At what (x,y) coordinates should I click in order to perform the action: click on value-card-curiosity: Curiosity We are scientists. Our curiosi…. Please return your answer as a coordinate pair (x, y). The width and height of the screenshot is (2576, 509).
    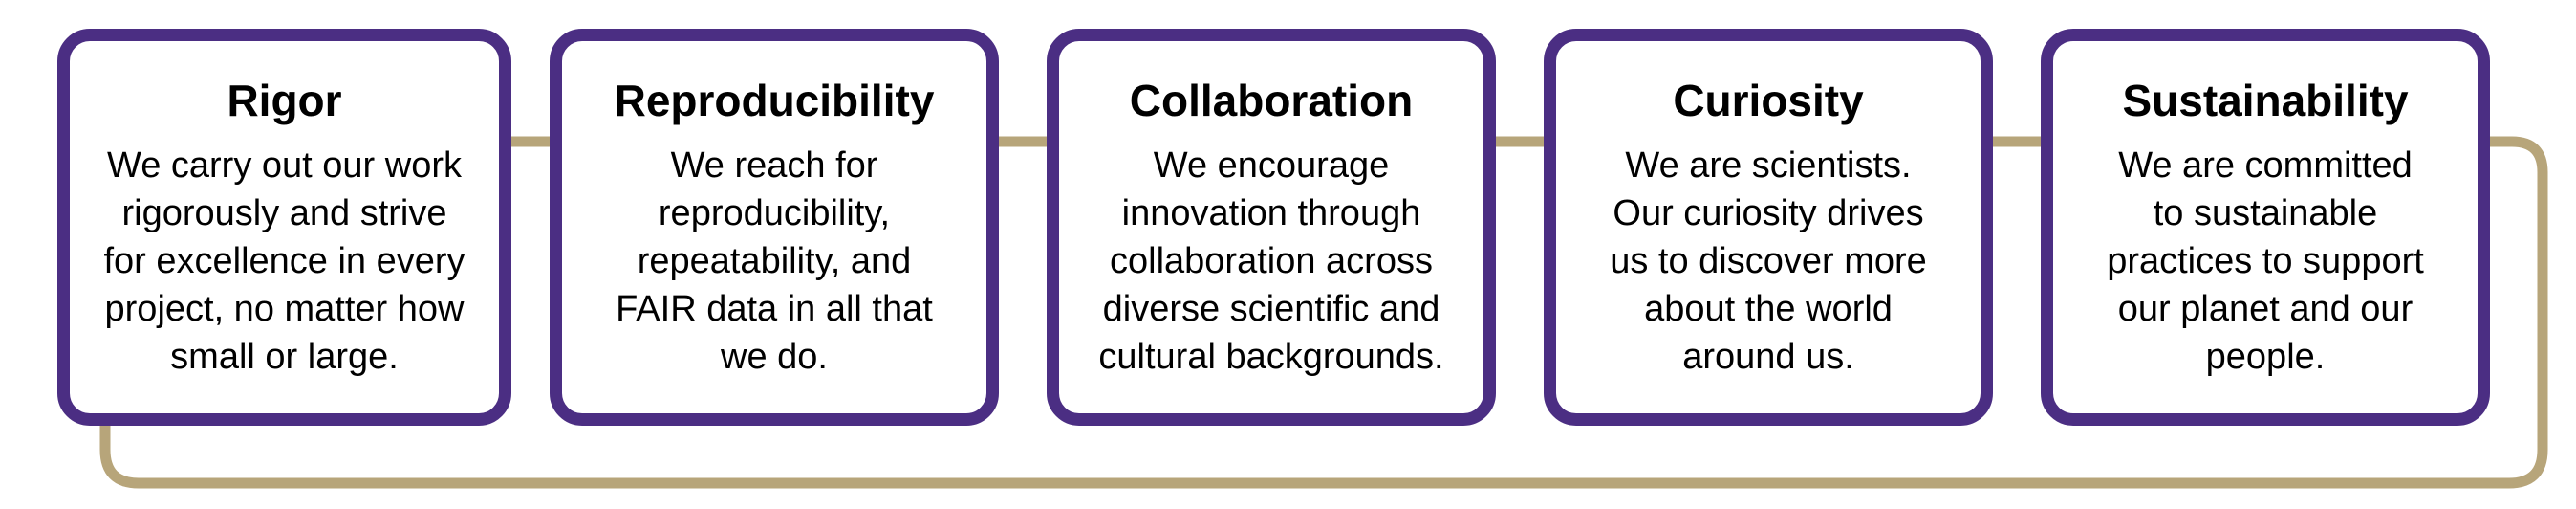
    Looking at the image, I should click on (1768, 227).